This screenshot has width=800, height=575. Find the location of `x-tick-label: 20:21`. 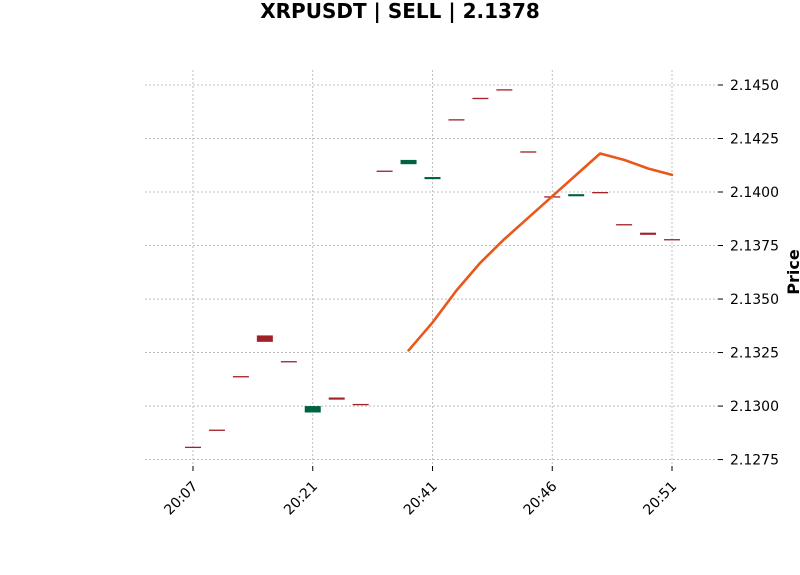

x-tick-label: 20:21 is located at coordinates (301, 499).